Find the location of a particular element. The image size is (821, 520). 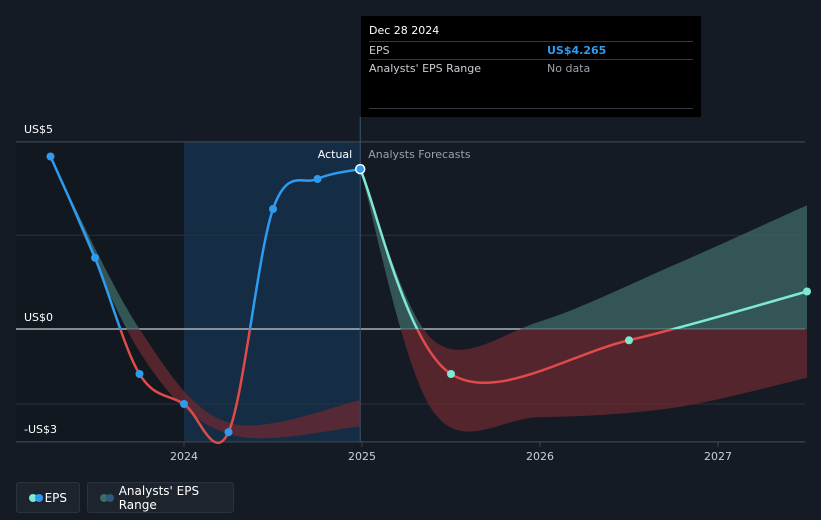

legend-range-label: Analysts' EPS Range is located at coordinates (159, 497).